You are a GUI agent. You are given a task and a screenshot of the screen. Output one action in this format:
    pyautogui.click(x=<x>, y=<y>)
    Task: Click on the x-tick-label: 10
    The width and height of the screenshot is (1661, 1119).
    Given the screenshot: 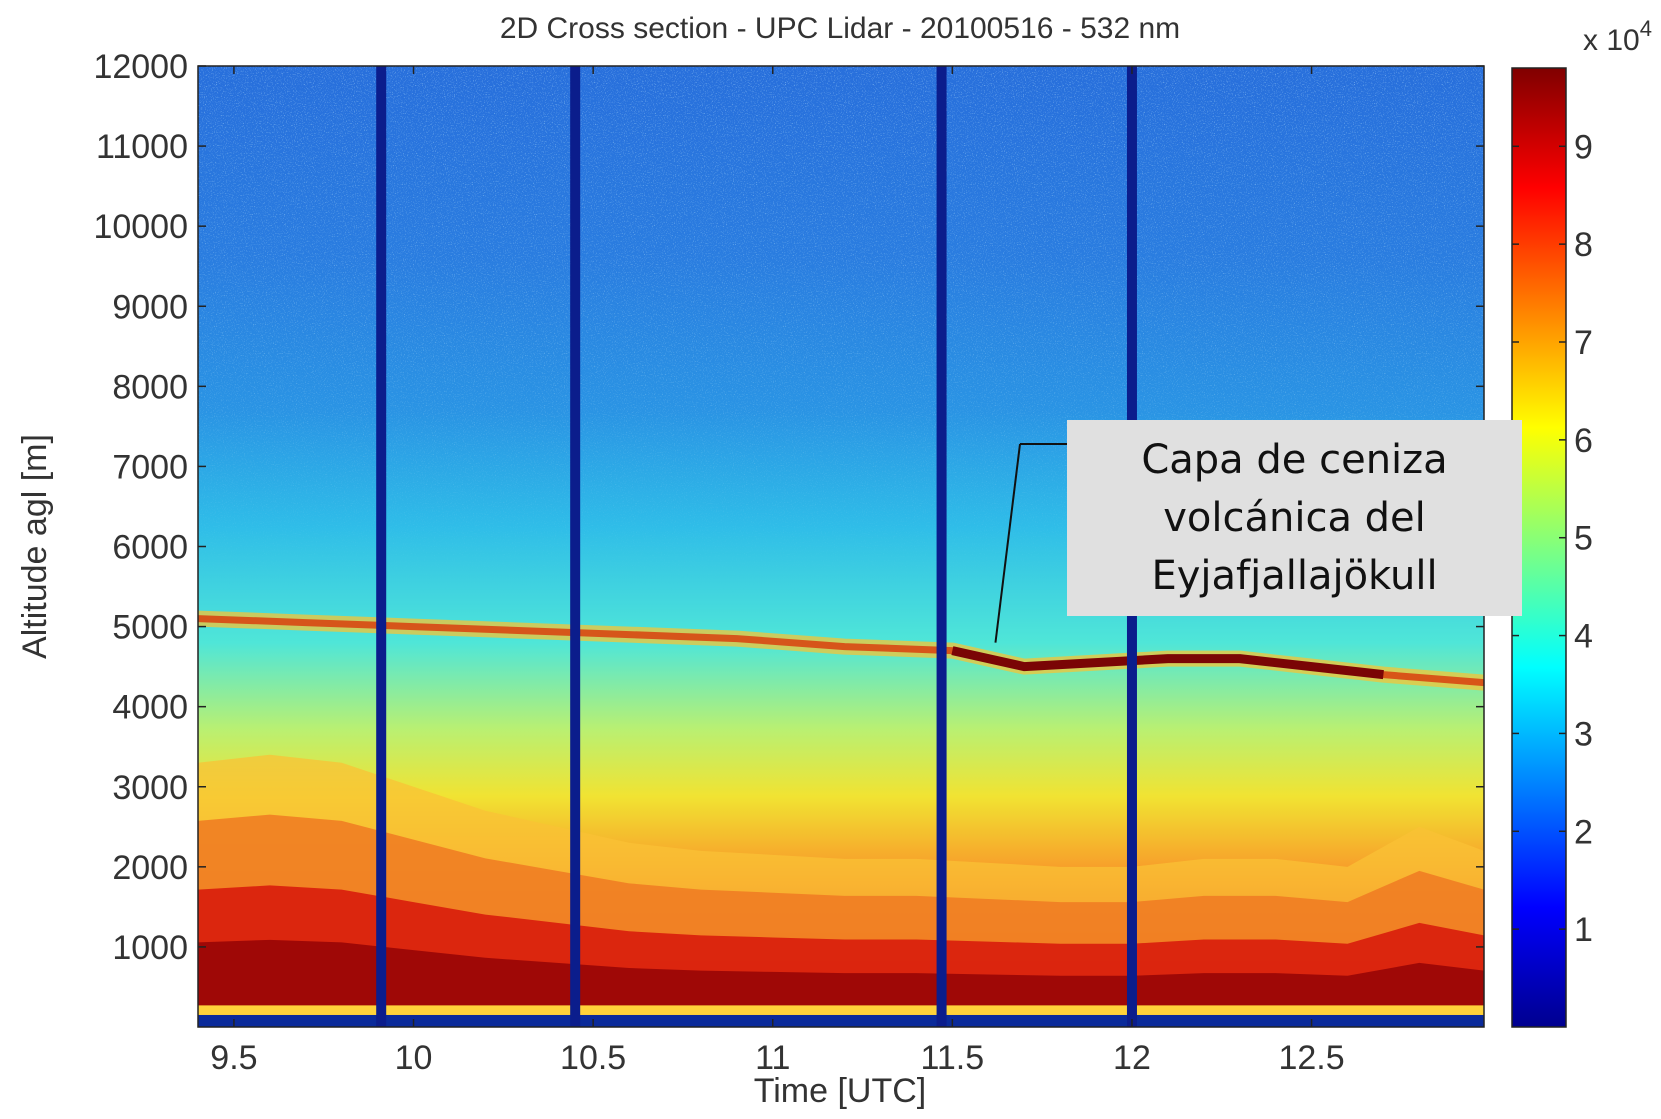 What is the action you would take?
    pyautogui.click(x=414, y=1058)
    